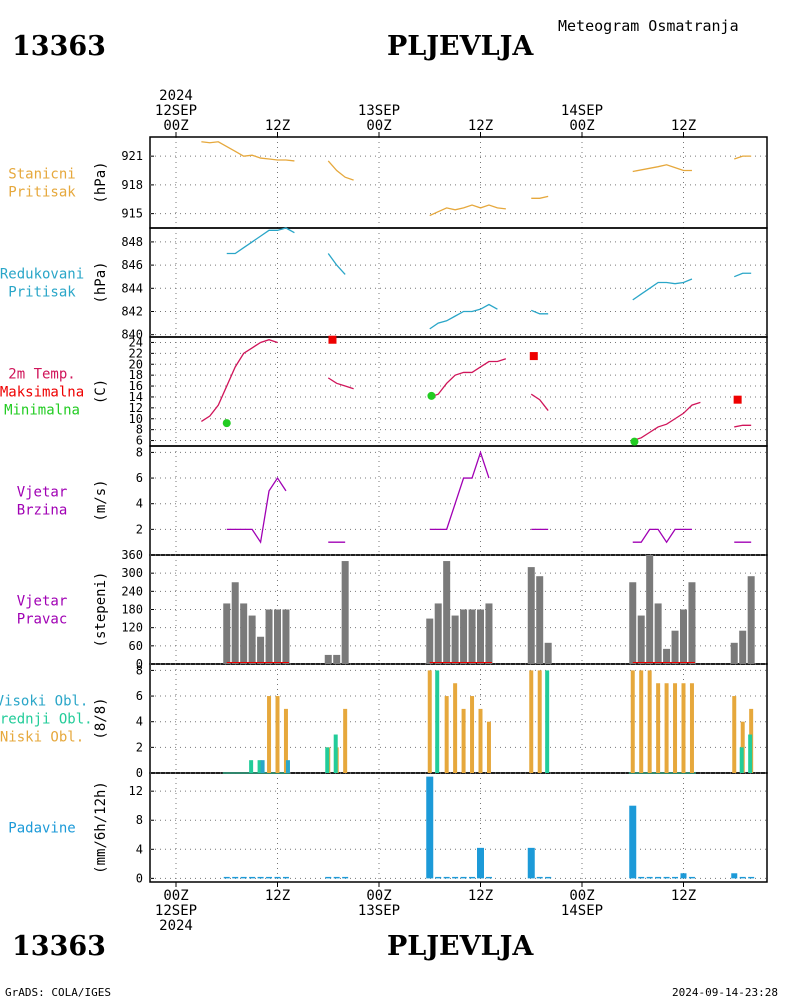 This screenshot has height=1000, width=800. Describe the element at coordinates (101, 500) in the screenshot. I see `unit-label-p4: (m/s)` at that location.